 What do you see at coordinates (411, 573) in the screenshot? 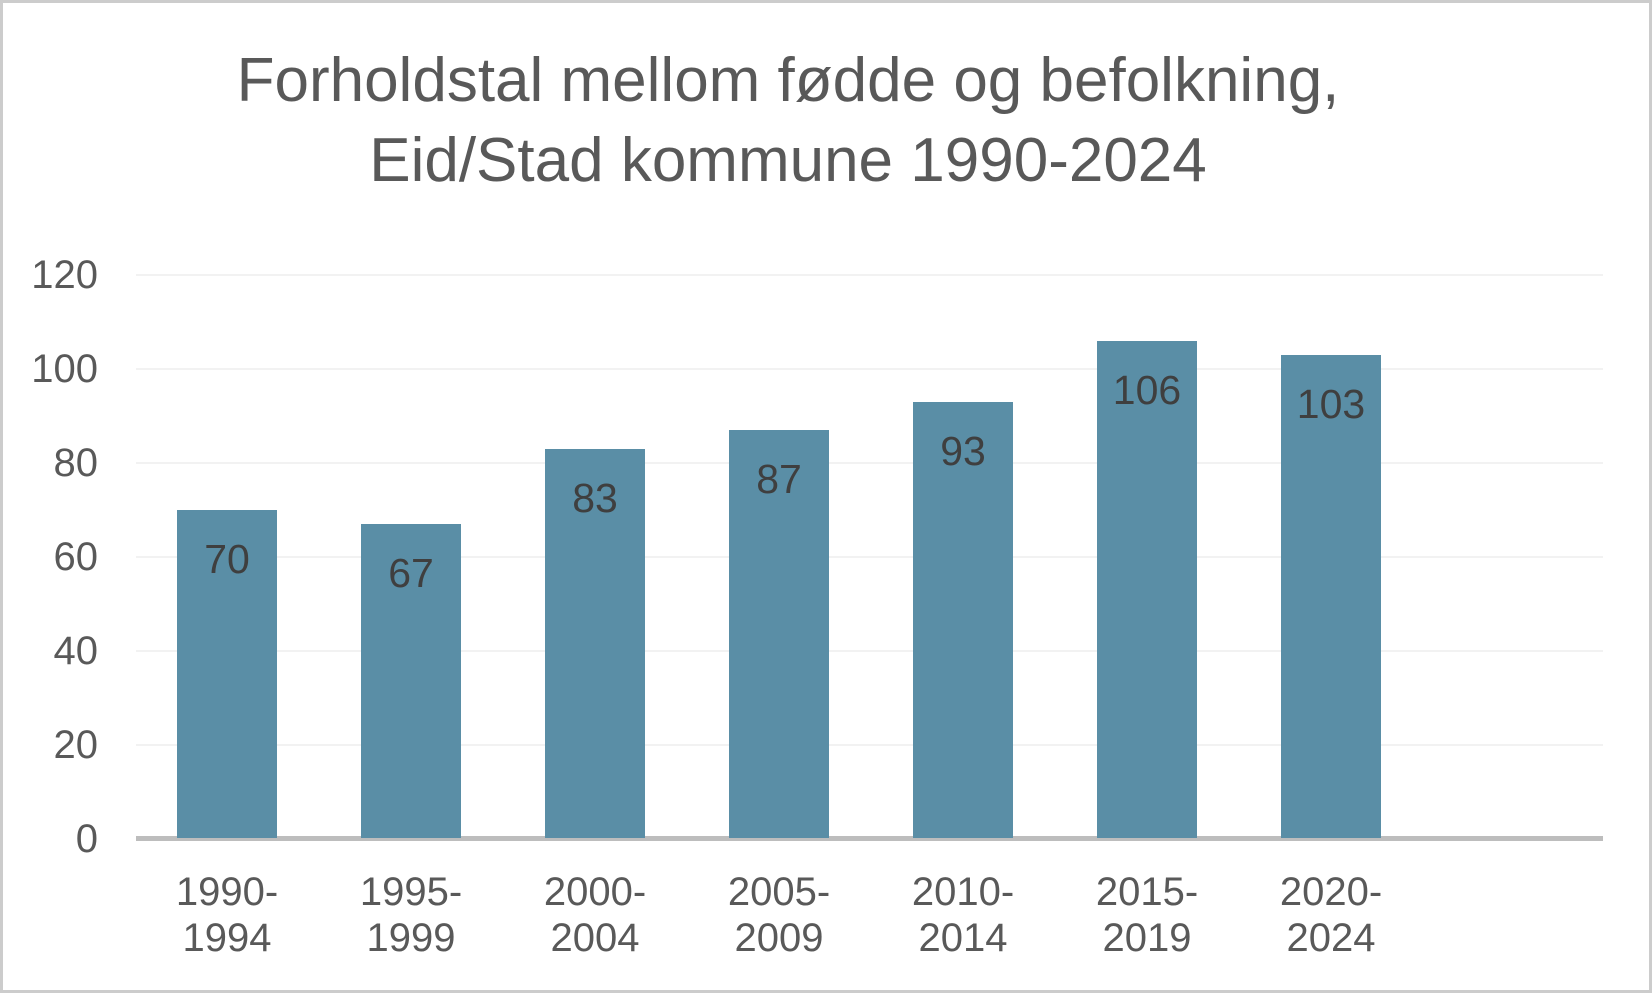
I see `bar-data-label: 67` at bounding box center [411, 573].